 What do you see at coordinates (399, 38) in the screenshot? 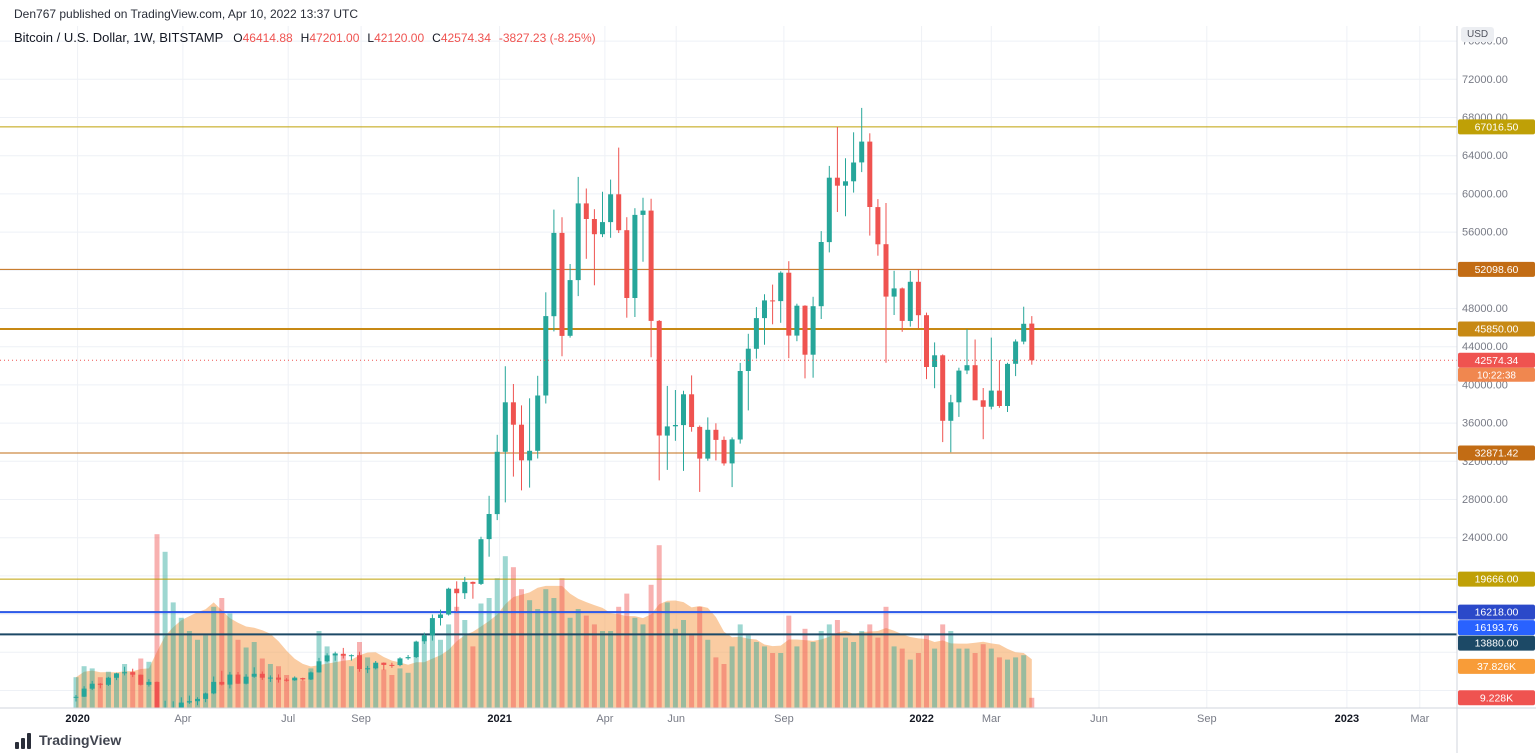
I see `ohlc-low-value: 42120.00` at bounding box center [399, 38].